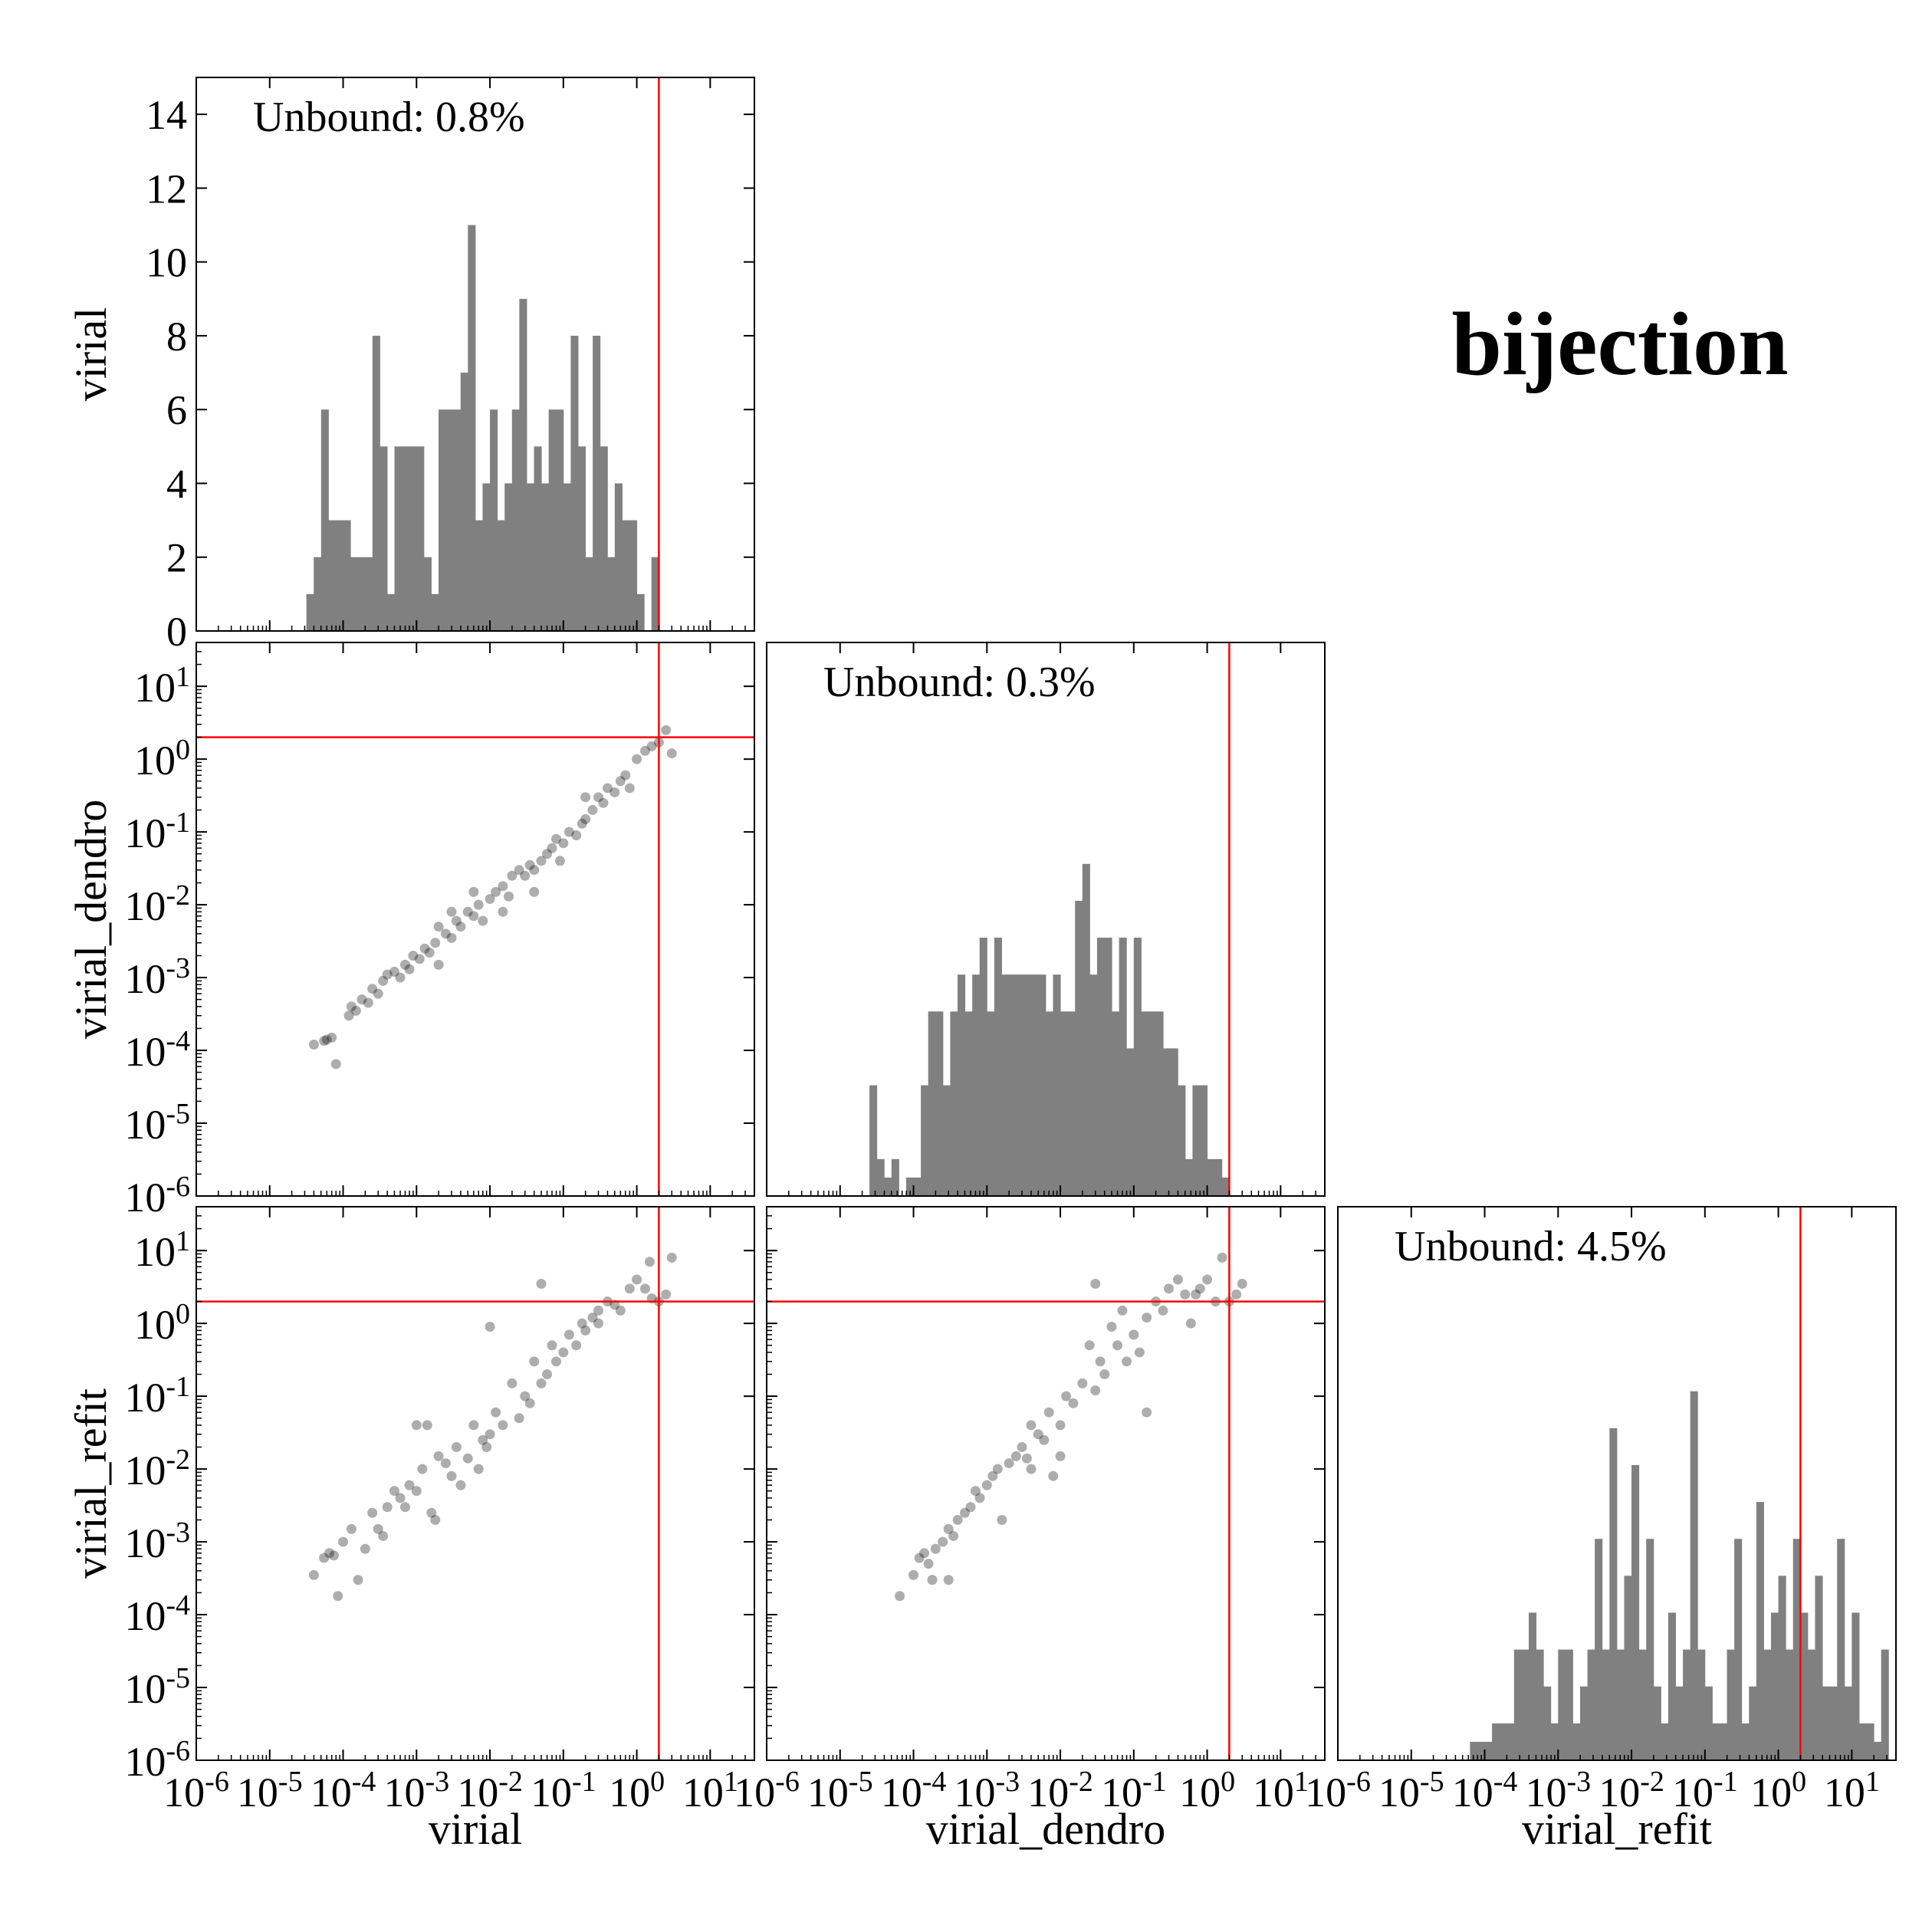 This screenshot has width=1932, height=1932. What do you see at coordinates (162, 1323) in the screenshot?
I see `scatter-virial-refit-vs-virial-ytick-label: 10⁰` at bounding box center [162, 1323].